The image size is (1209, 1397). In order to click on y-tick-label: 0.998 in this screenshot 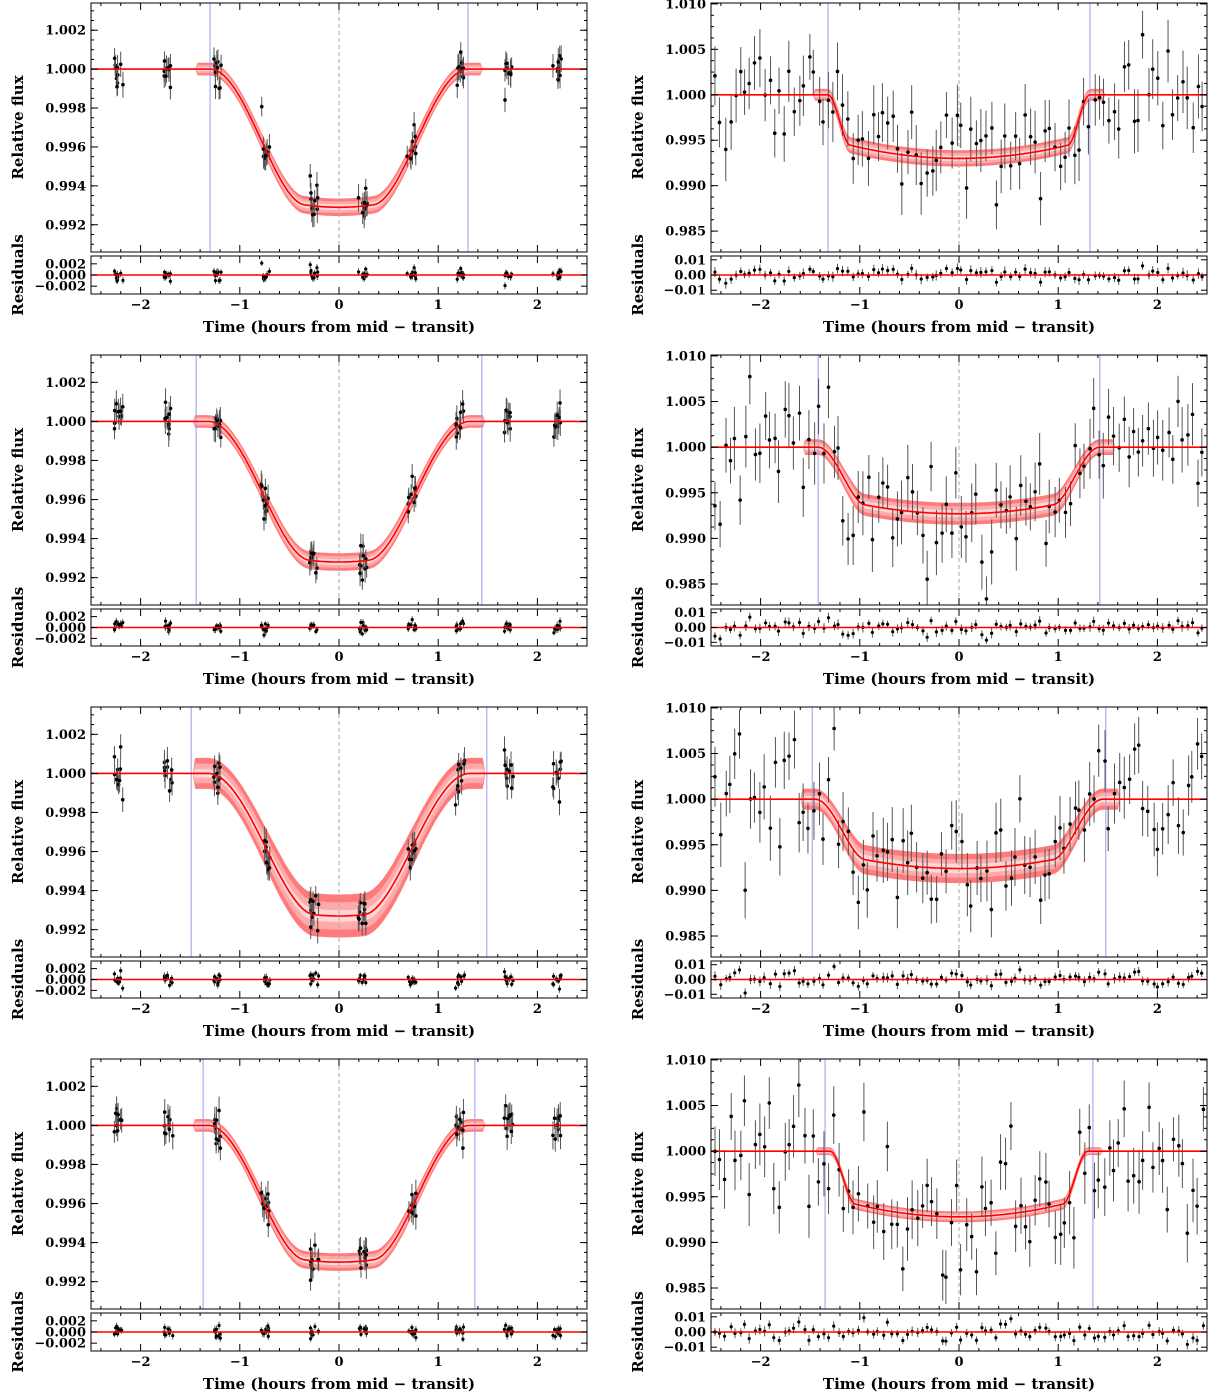, I will do `click(65, 109)`.